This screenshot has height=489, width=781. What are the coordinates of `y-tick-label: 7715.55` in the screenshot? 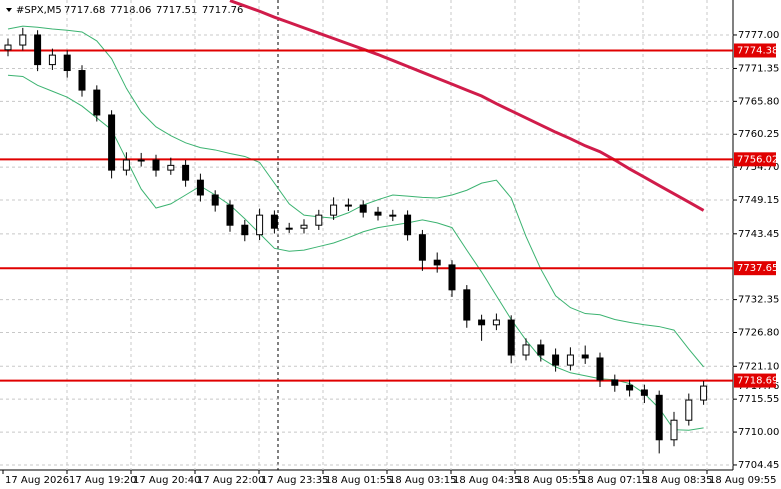 It's located at (758, 399).